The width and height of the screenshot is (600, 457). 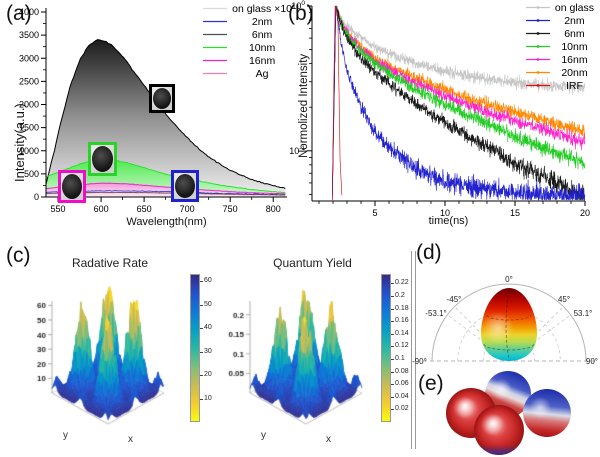 What do you see at coordinates (312, 263) in the screenshot?
I see `surface-title-quantum-yield: Quantum Yield` at bounding box center [312, 263].